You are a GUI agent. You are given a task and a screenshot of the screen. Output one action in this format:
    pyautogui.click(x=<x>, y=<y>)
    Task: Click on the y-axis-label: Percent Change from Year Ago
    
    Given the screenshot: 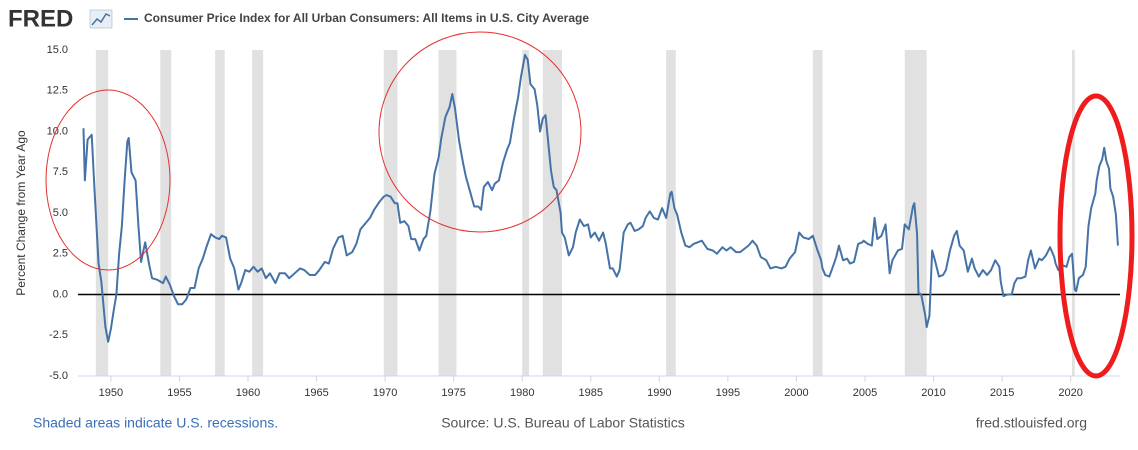 What is the action you would take?
    pyautogui.click(x=21, y=213)
    